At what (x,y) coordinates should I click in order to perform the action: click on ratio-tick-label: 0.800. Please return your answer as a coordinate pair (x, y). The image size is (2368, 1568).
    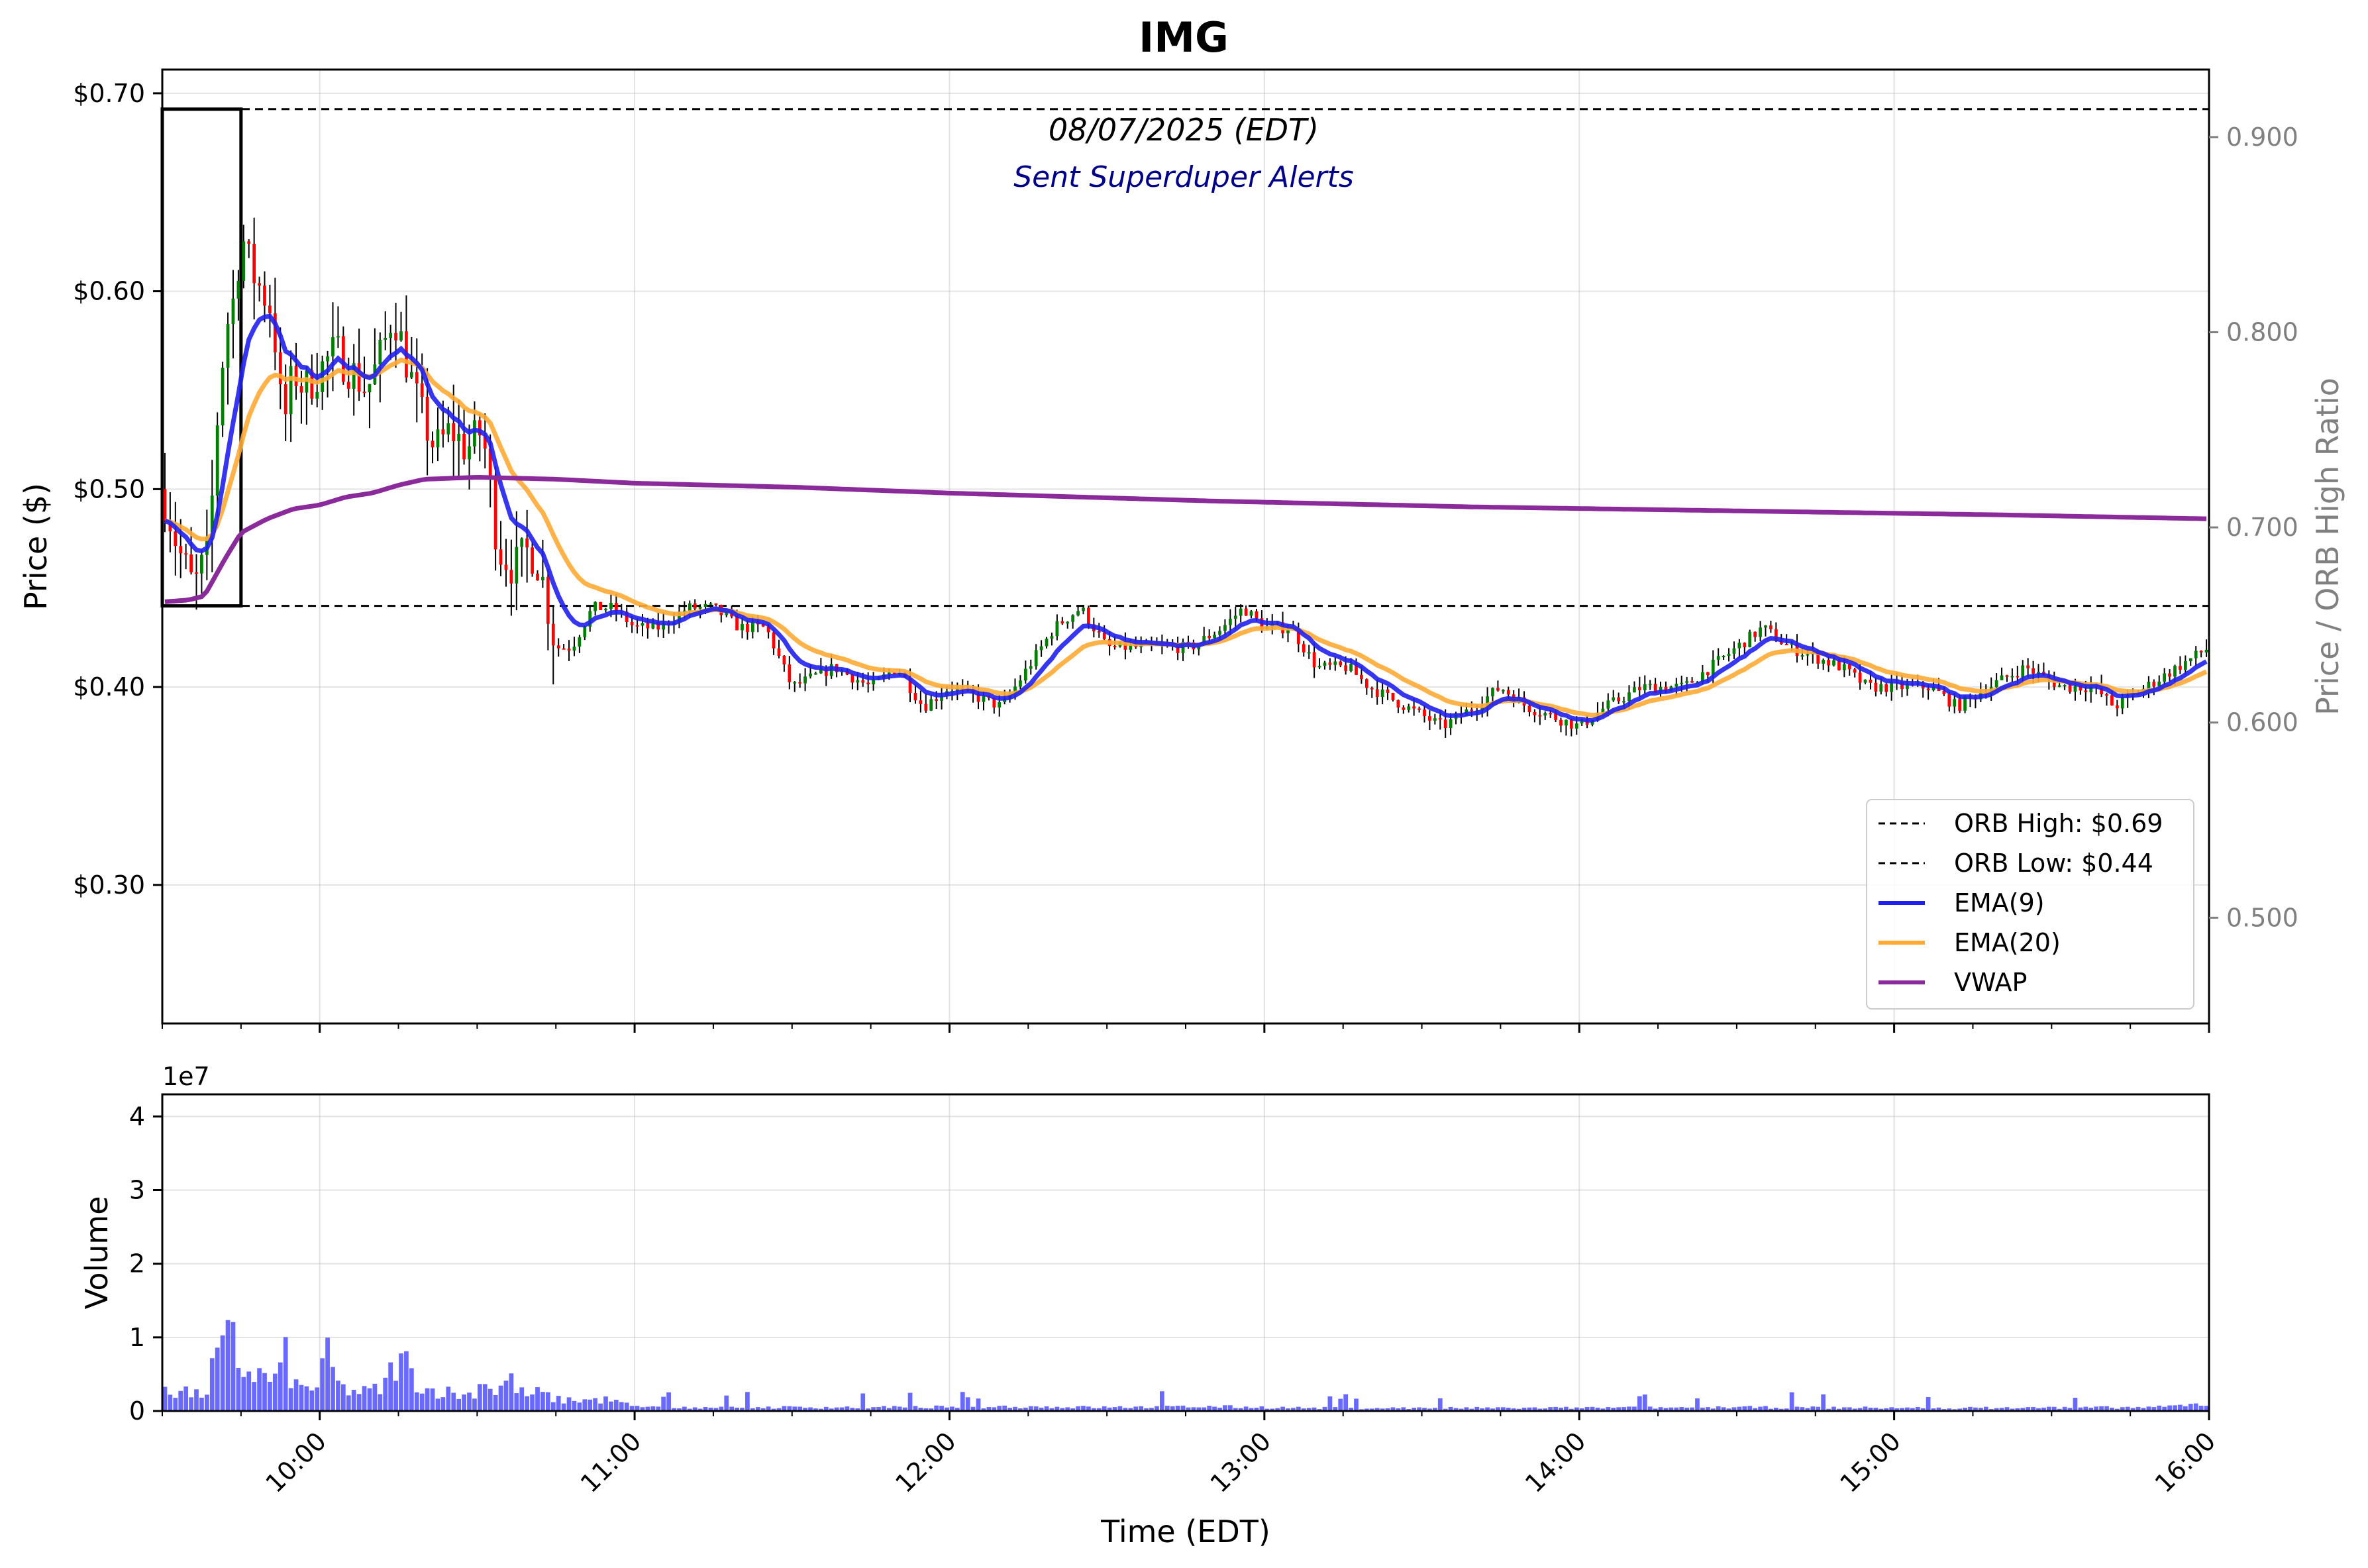
    Looking at the image, I should click on (2262, 332).